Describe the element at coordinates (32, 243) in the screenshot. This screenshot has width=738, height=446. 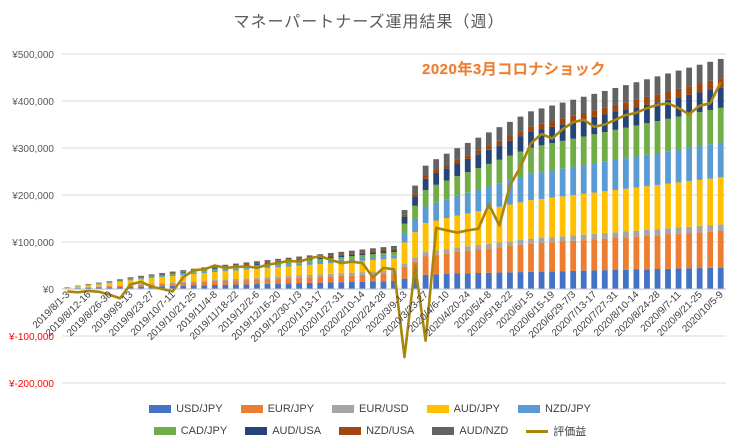
I see `y-tick-label: ¥100,000` at that location.